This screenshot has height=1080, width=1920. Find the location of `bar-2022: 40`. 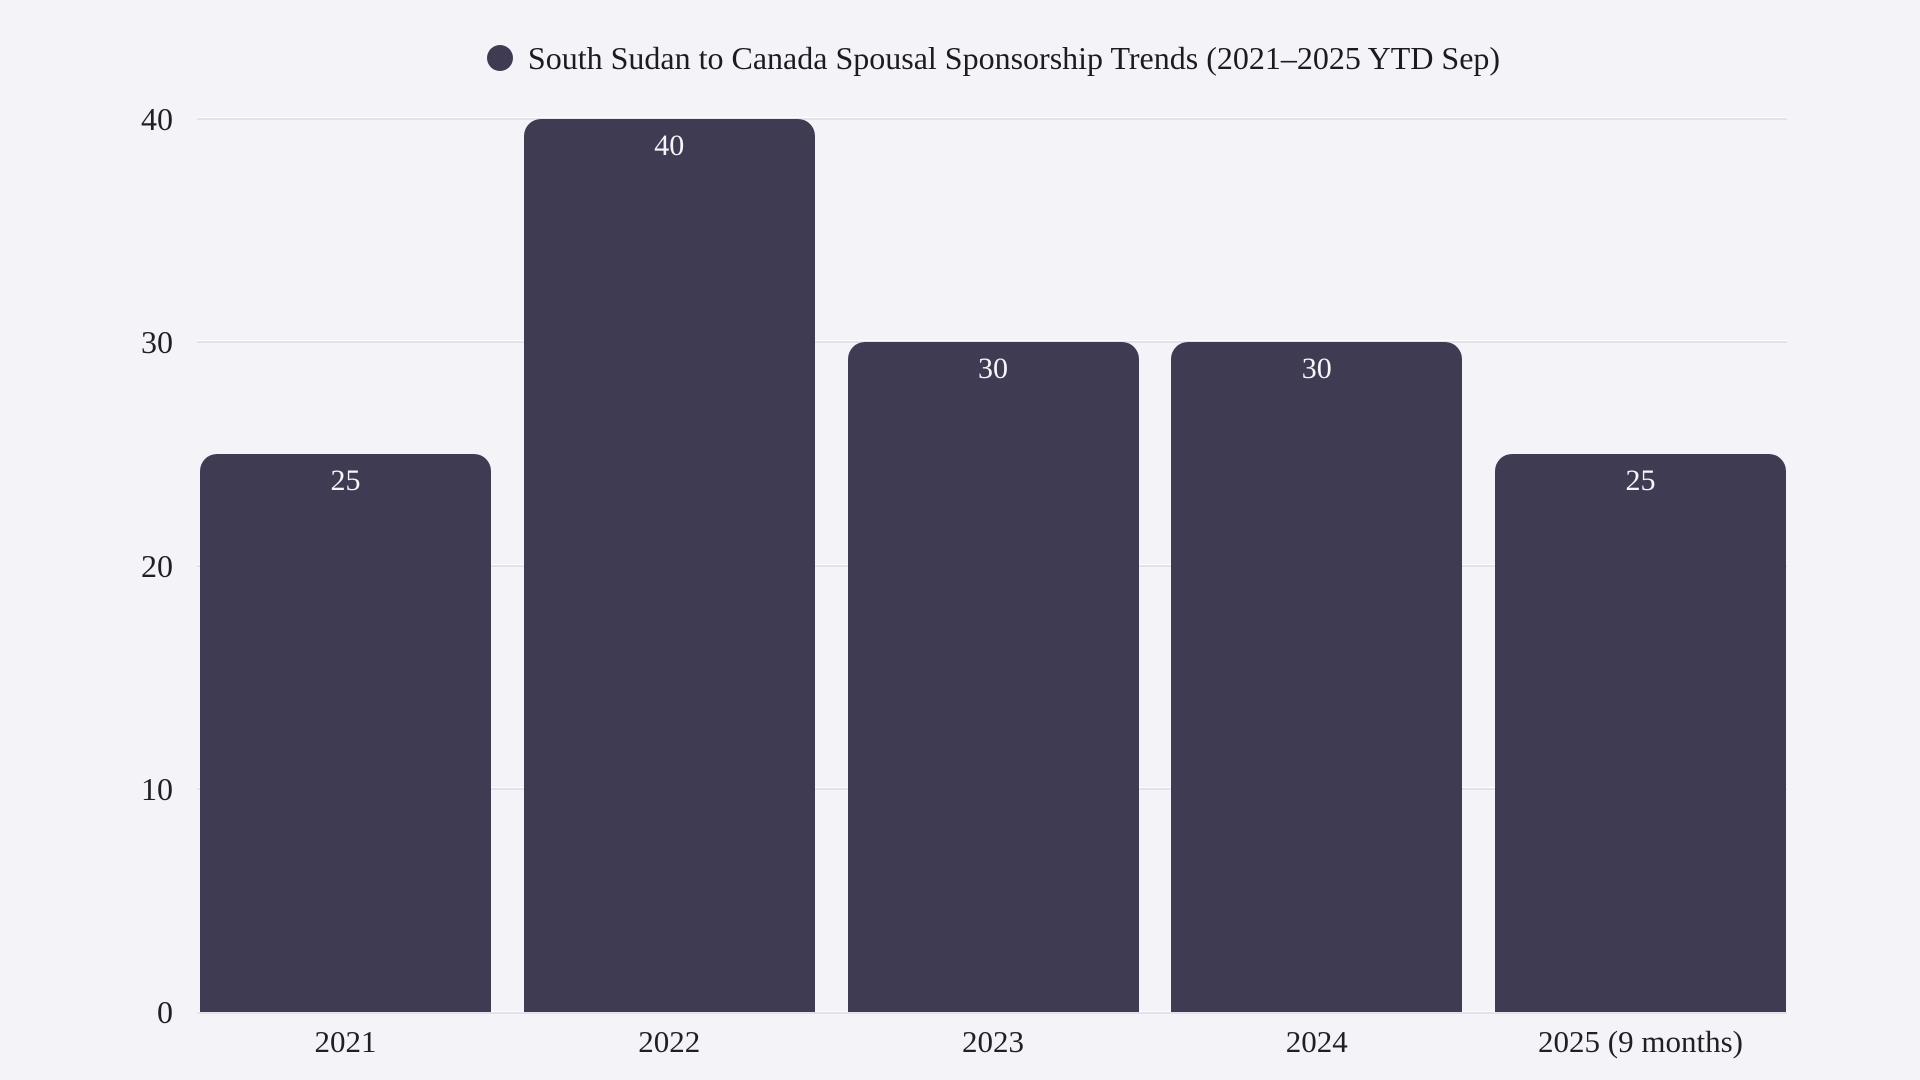

bar-2022: 40 is located at coordinates (669, 565).